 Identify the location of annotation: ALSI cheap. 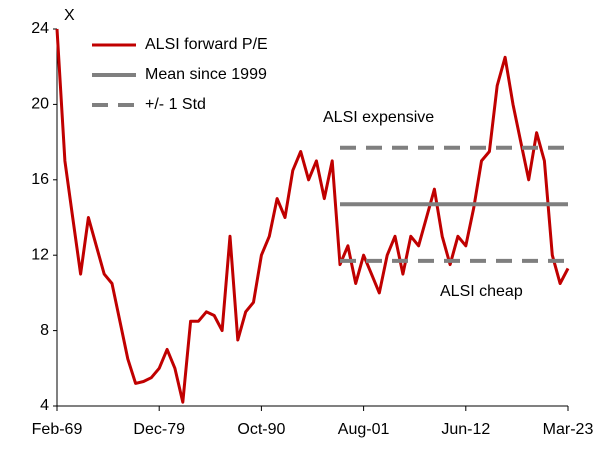
(481, 291).